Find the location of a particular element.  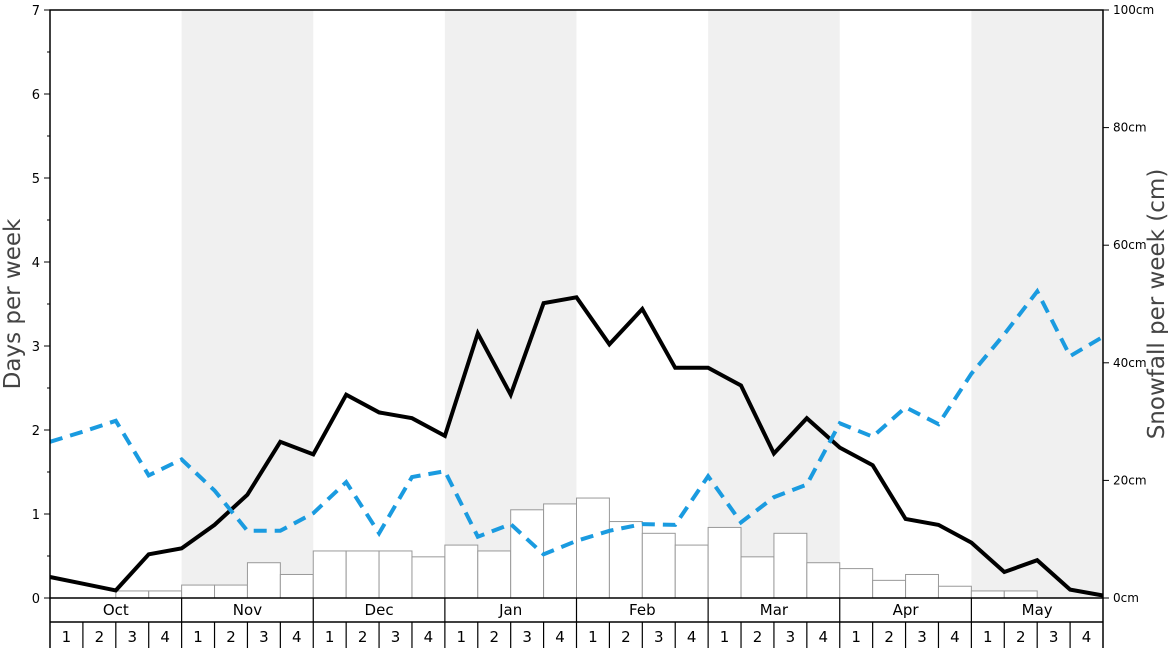

right-tick-label: 100cm is located at coordinates (1133, 10).